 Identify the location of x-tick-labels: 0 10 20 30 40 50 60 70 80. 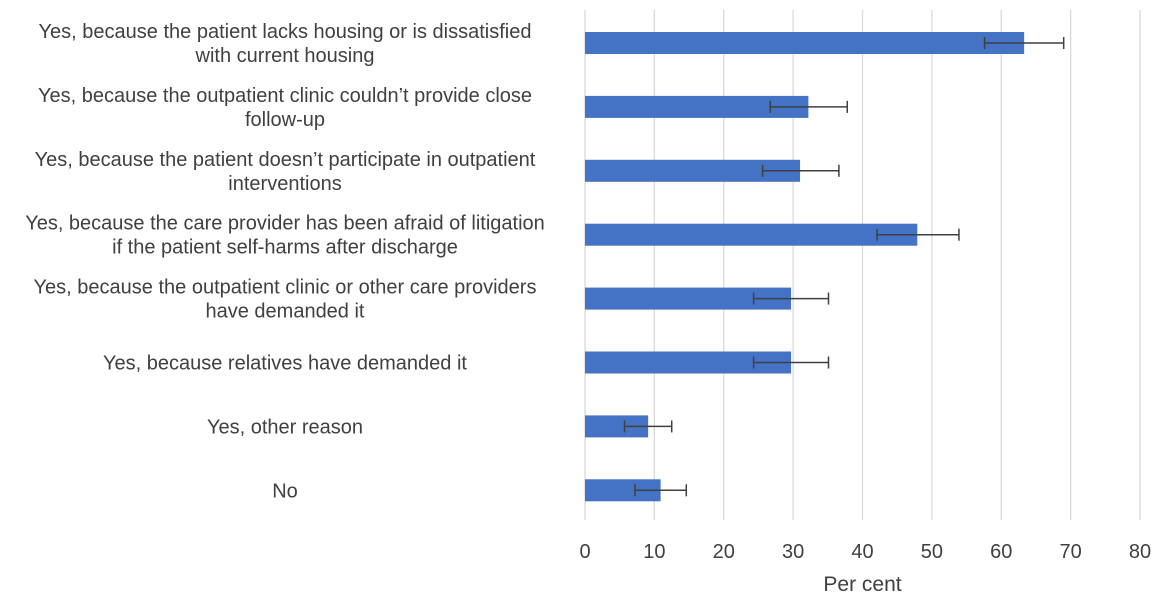
(865, 552).